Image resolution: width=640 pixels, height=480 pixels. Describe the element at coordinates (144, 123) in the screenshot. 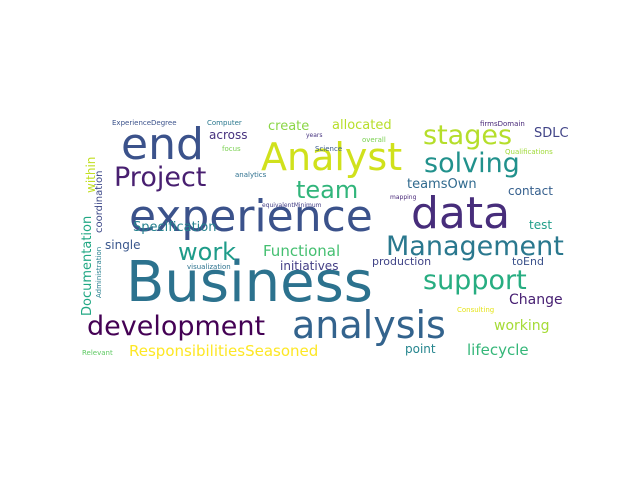

I see `word: ExperienceDegree` at that location.